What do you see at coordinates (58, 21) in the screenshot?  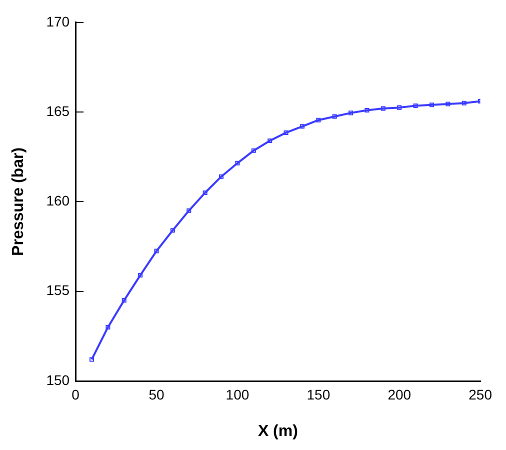 I see `y-tick-label: 170` at bounding box center [58, 21].